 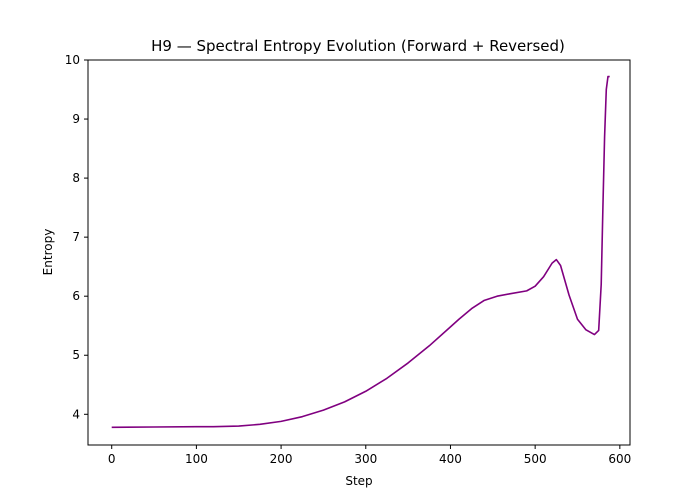 What do you see at coordinates (72, 60) in the screenshot?
I see `y-tick-label: 10` at bounding box center [72, 60].